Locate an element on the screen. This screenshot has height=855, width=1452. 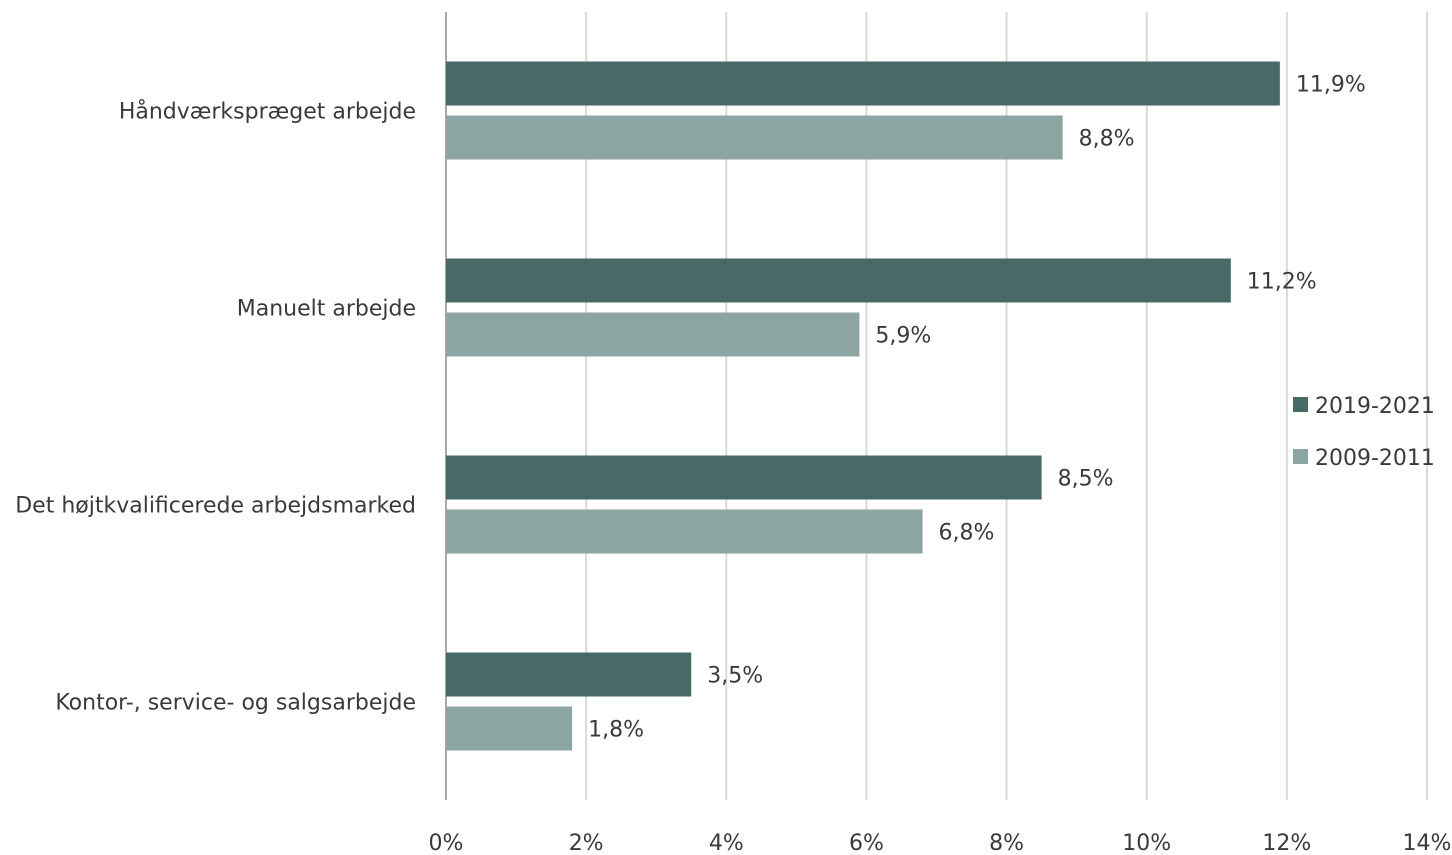
data-label: 8,5% is located at coordinates (1086, 479).